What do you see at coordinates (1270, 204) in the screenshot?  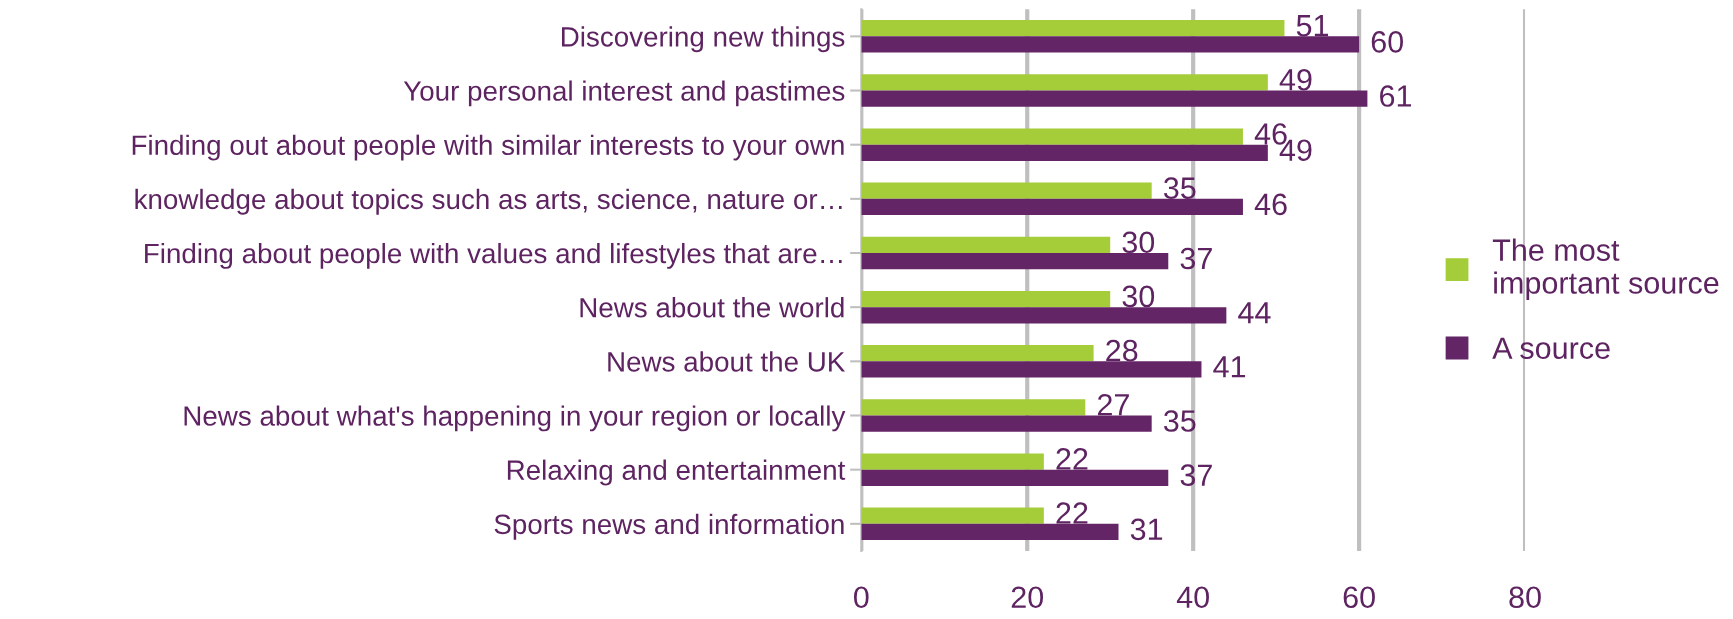 I see `data-label: 46` at bounding box center [1270, 204].